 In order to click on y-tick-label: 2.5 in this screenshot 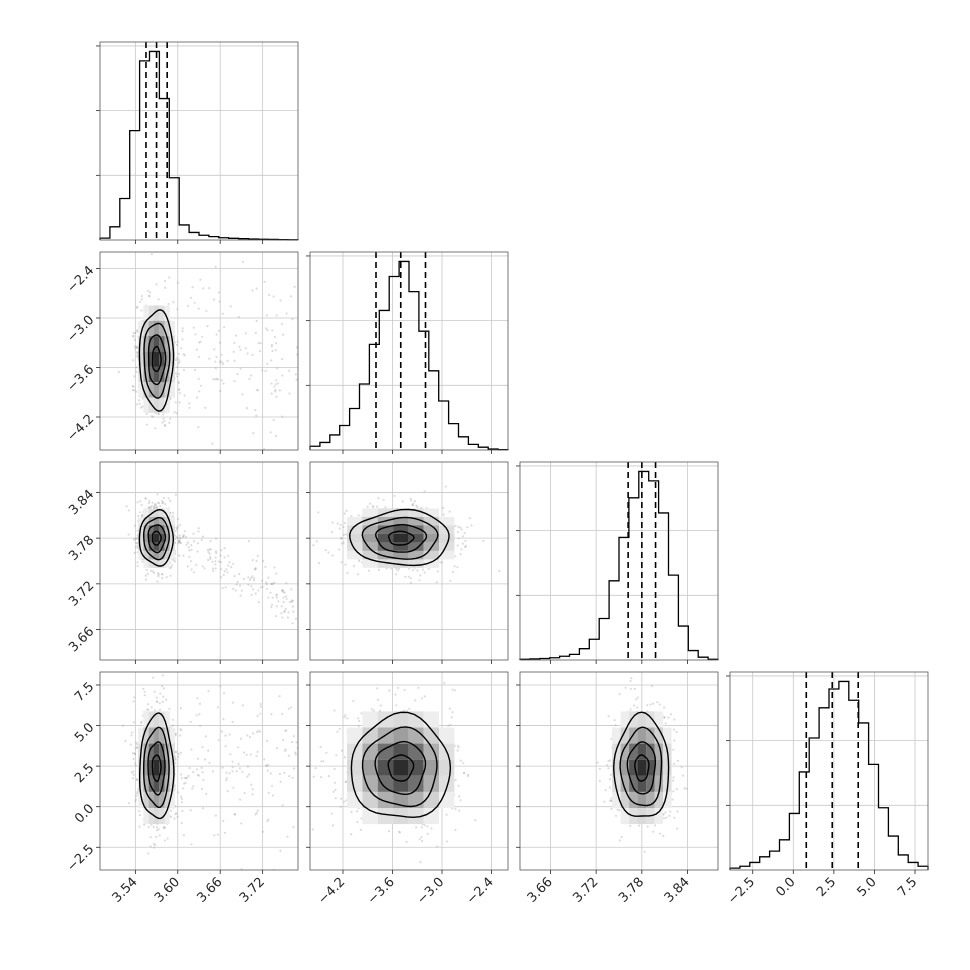, I will do `click(84, 773)`.